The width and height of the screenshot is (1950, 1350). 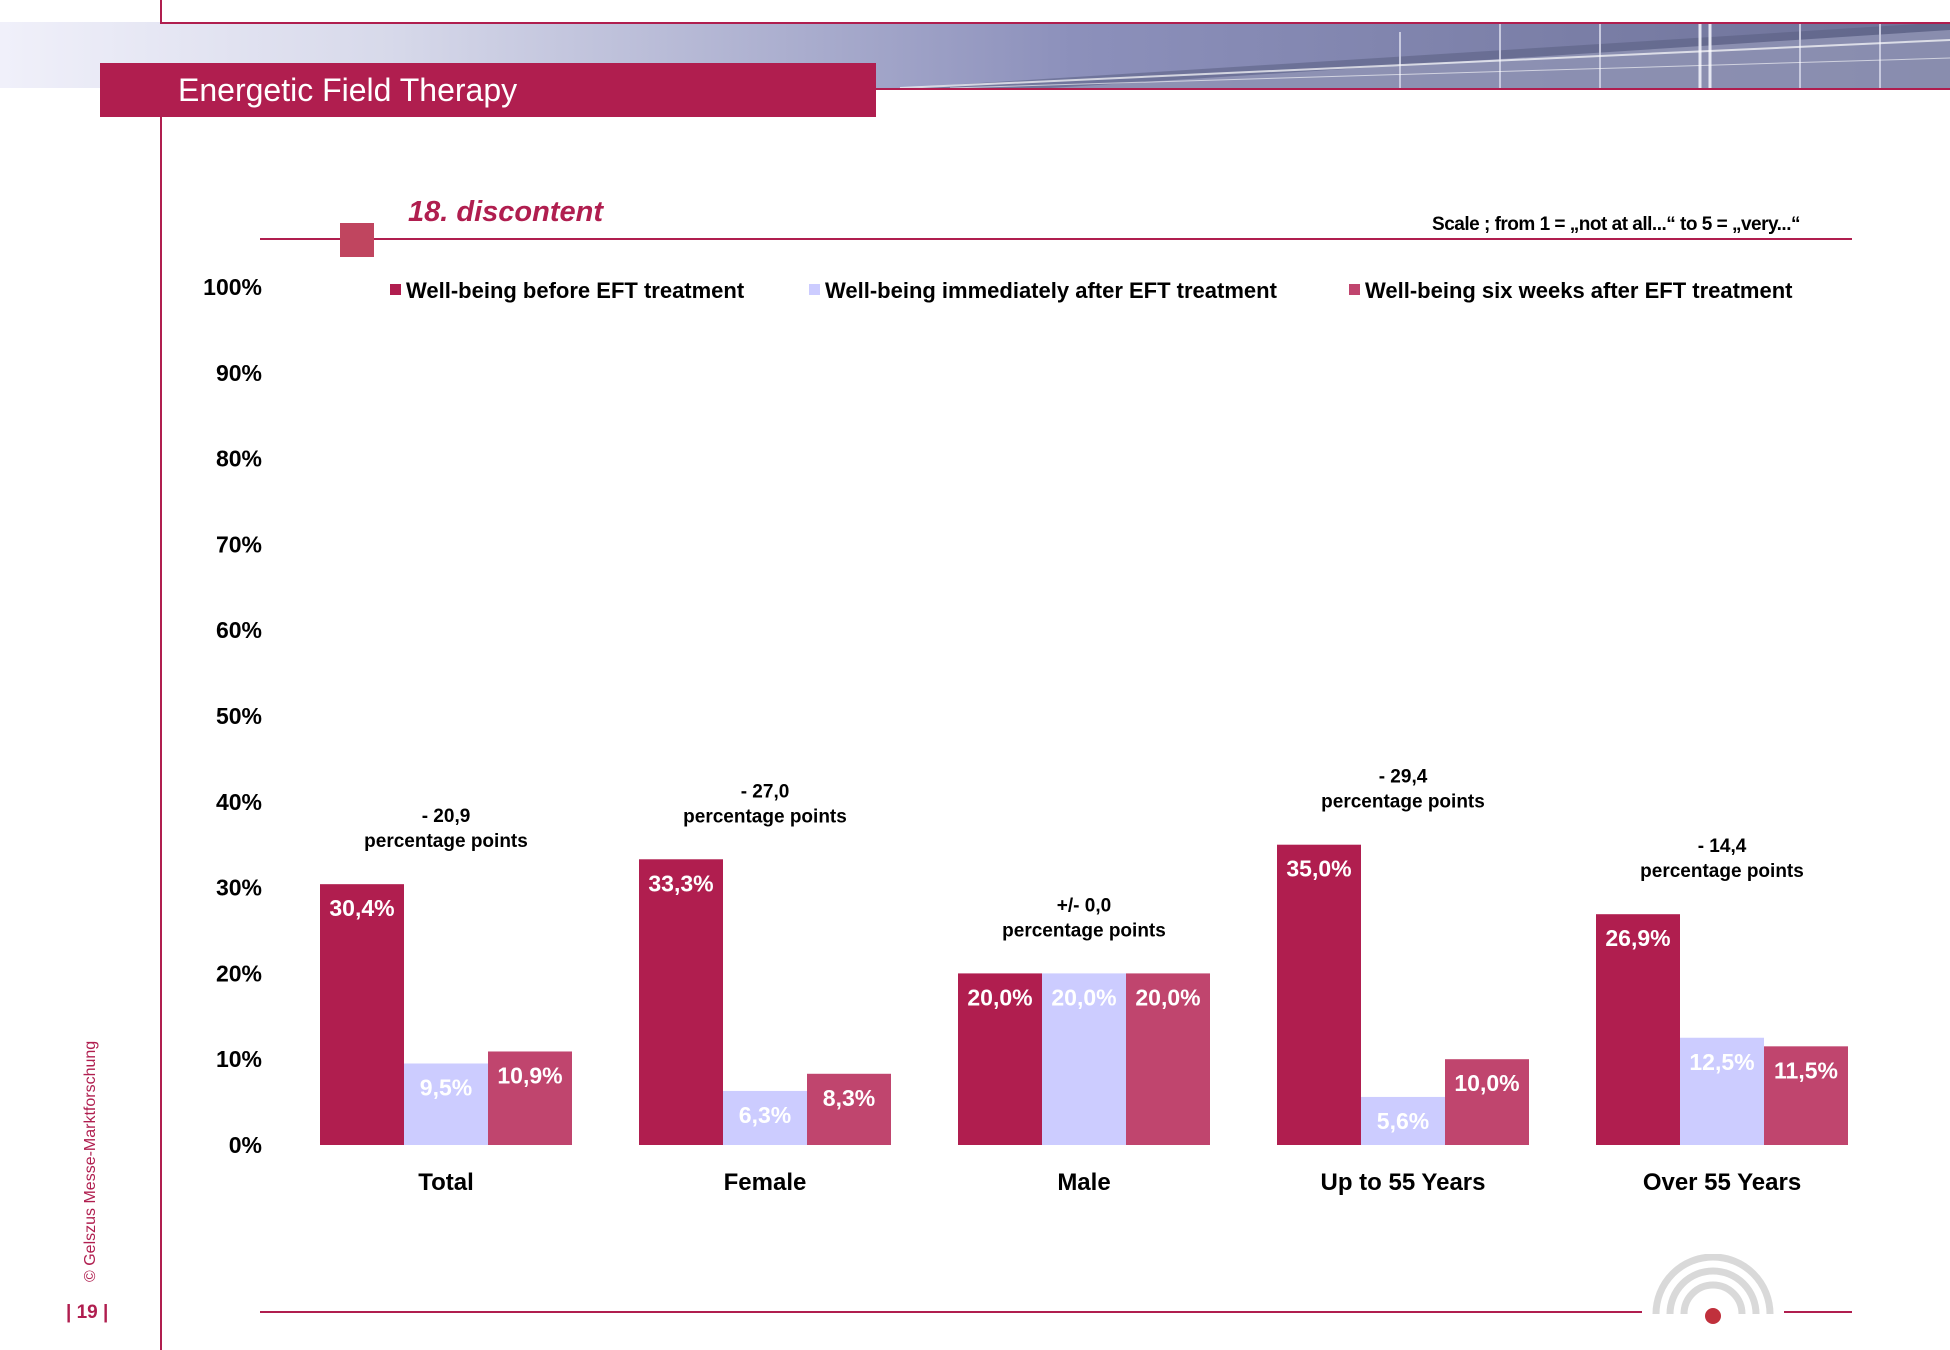 I want to click on bar-value-label: 12,5%, so click(x=1721, y=1062).